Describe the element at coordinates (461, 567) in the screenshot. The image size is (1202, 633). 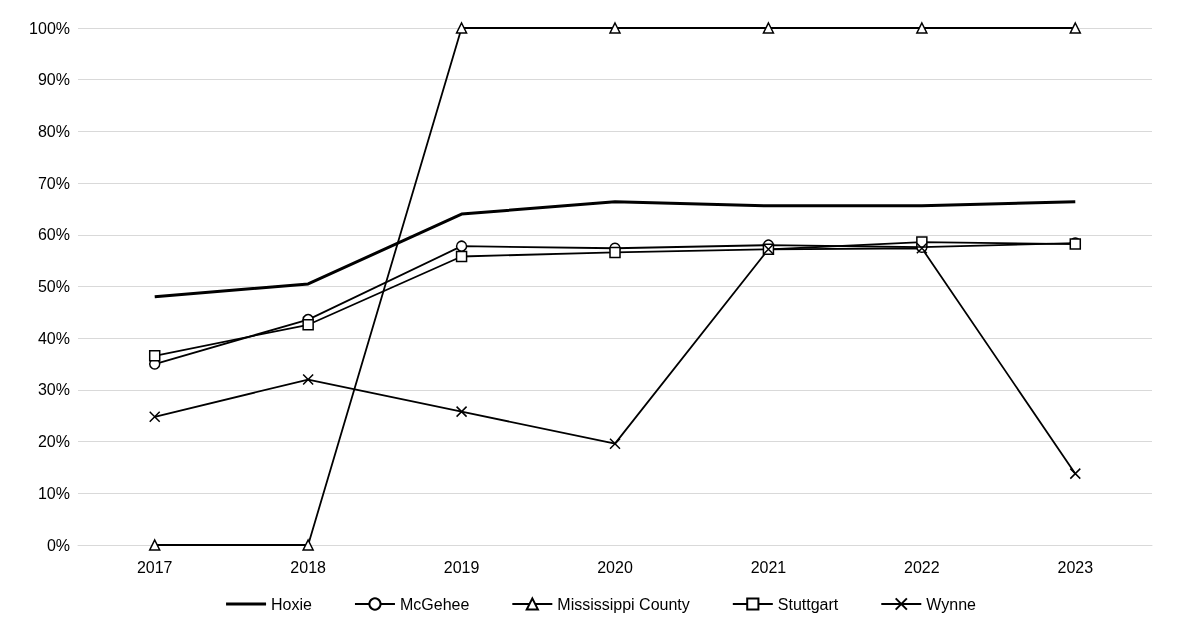
I see `x-tick-label: 2019` at that location.